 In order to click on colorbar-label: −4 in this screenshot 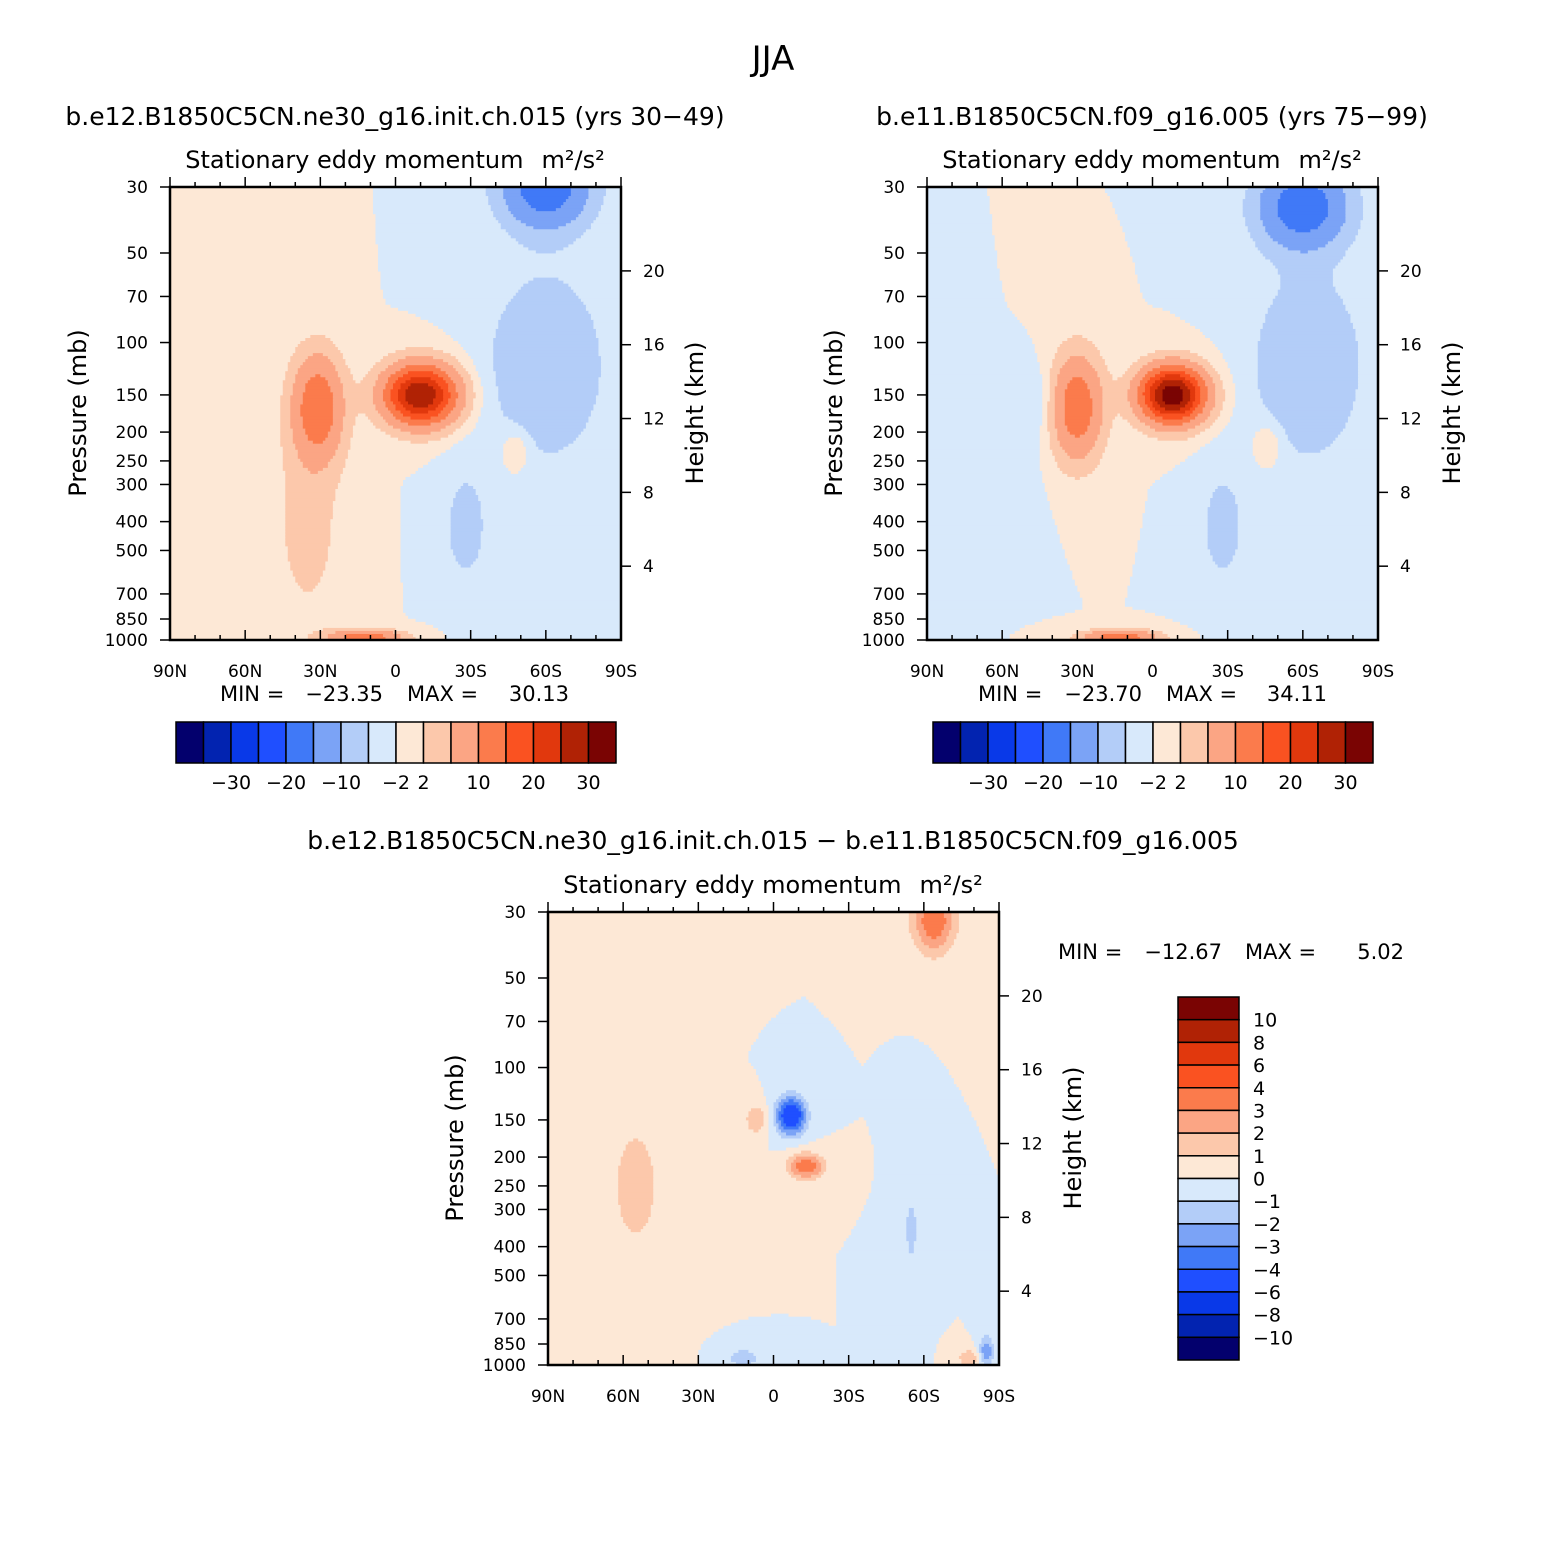, I will do `click(1267, 1270)`.